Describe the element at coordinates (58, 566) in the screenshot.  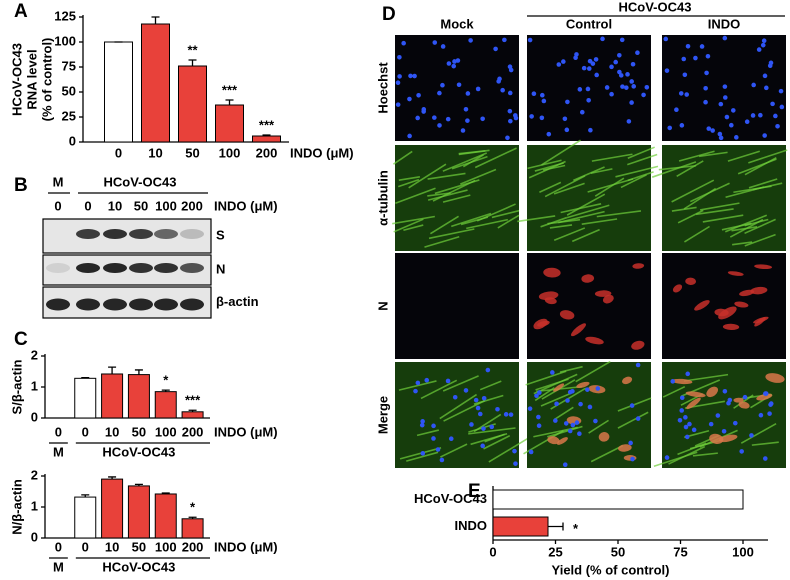
I see `group-label: M` at that location.